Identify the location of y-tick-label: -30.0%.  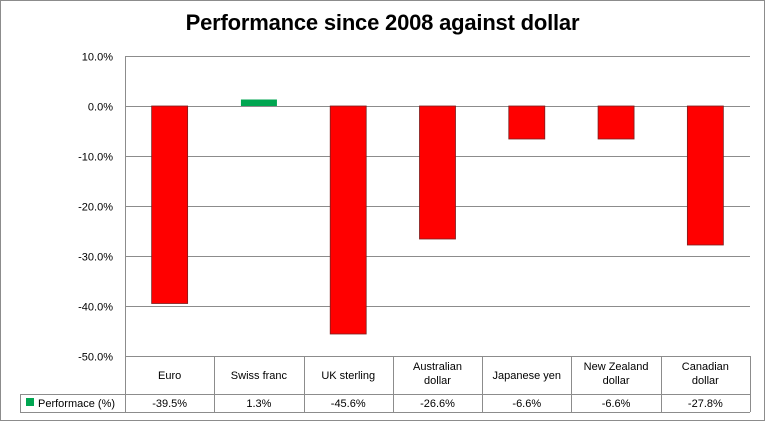
(95, 258).